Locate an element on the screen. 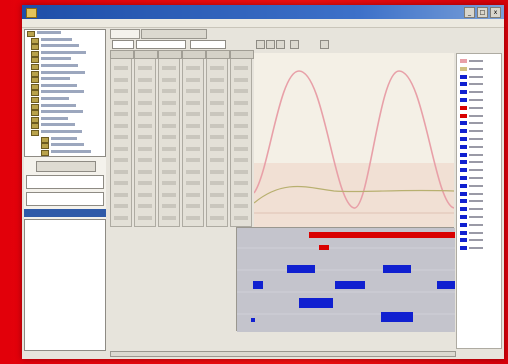 This screenshot has height=364, width=508. title-bar: _ □ x is located at coordinates (263, 12).